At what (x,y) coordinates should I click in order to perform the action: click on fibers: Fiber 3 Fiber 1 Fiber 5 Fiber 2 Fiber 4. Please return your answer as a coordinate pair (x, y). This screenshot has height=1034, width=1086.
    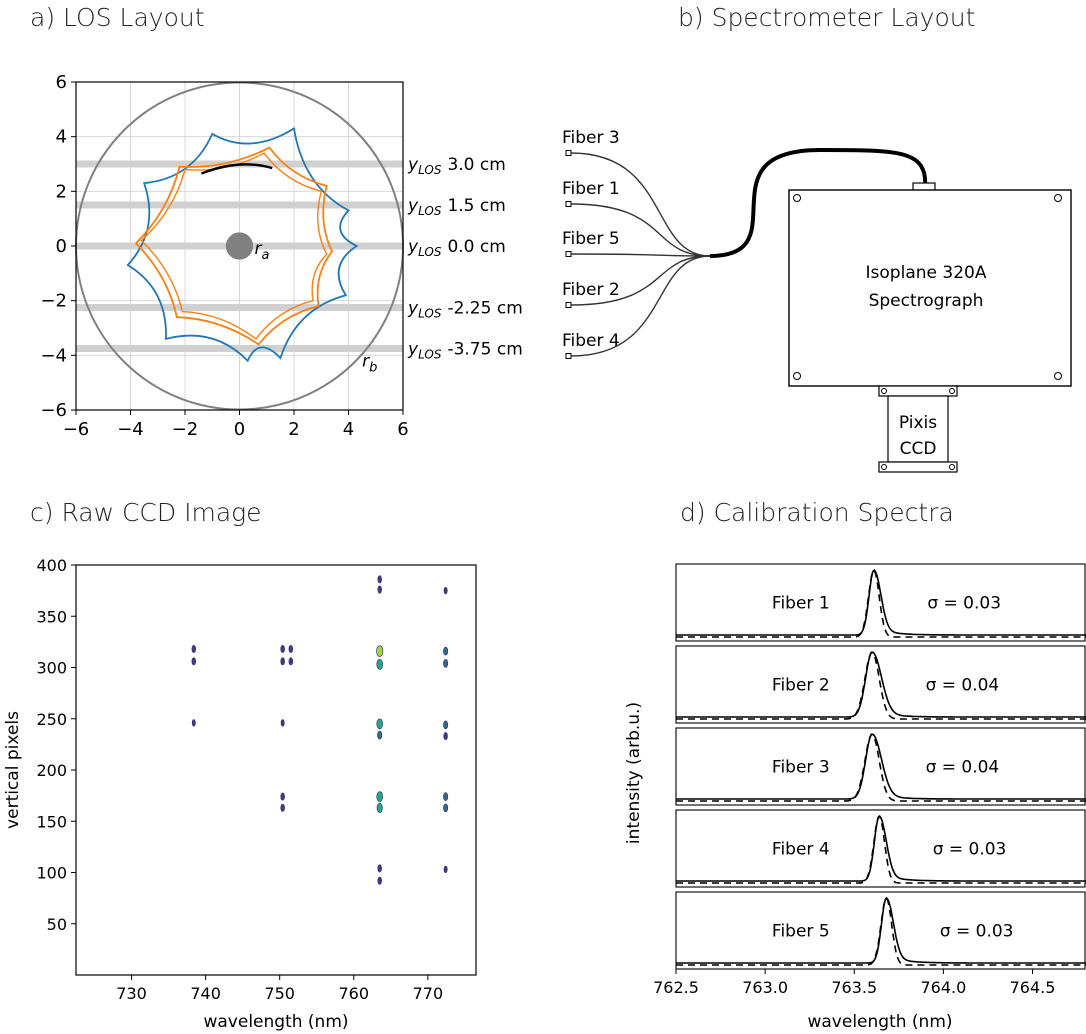
    Looking at the image, I should click on (636, 243).